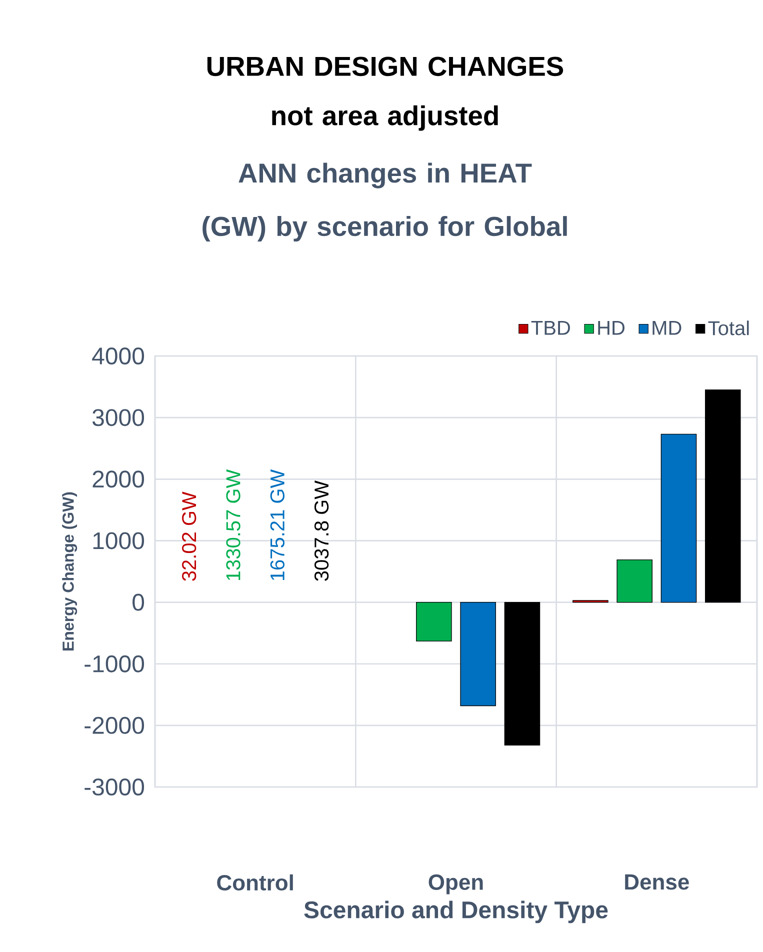 This screenshot has height=952, width=763. What do you see at coordinates (118, 479) in the screenshot?
I see `y-tick-label: 2000` at bounding box center [118, 479].